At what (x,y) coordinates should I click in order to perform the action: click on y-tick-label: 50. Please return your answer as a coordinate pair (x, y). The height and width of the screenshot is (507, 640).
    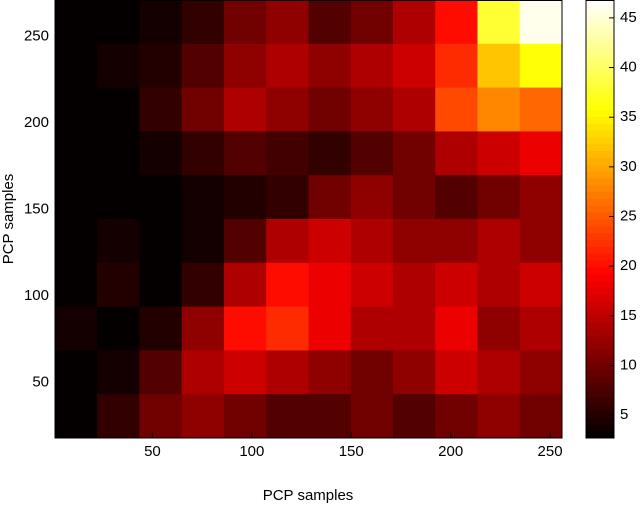
    Looking at the image, I should click on (40, 382).